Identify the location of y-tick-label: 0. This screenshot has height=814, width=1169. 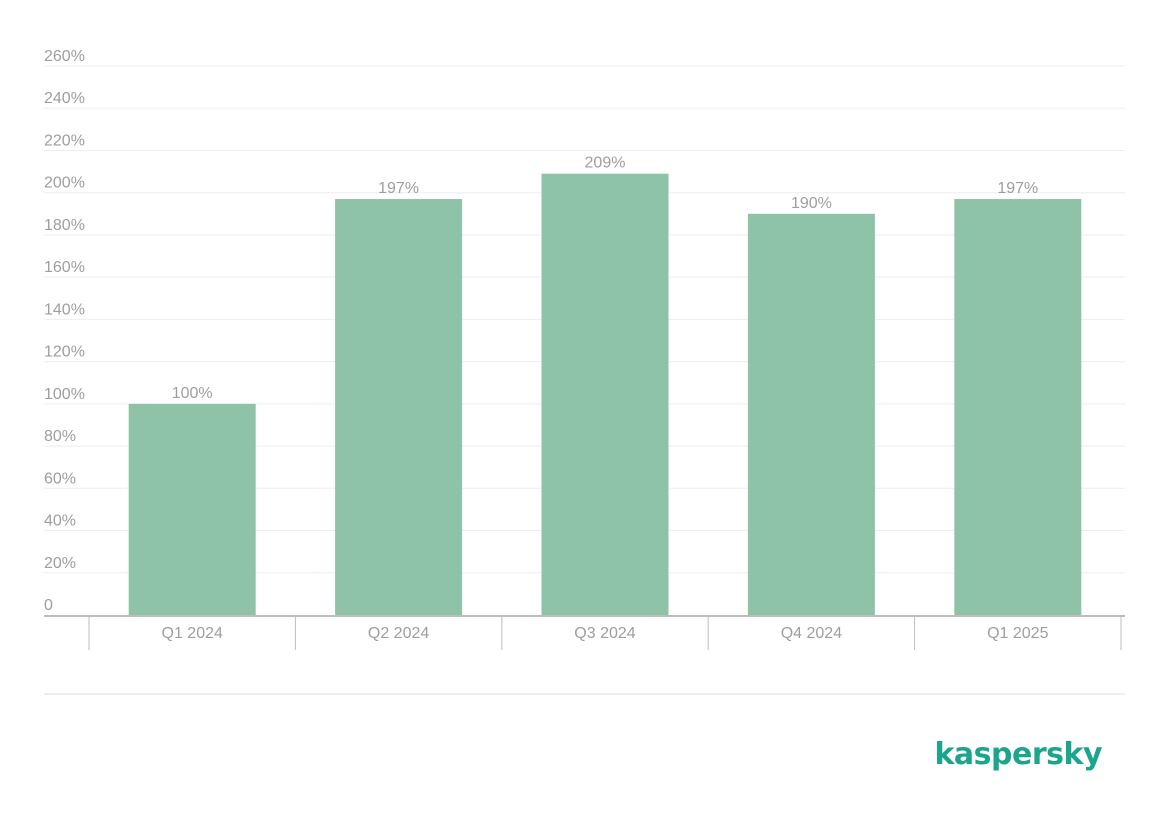
(48, 605).